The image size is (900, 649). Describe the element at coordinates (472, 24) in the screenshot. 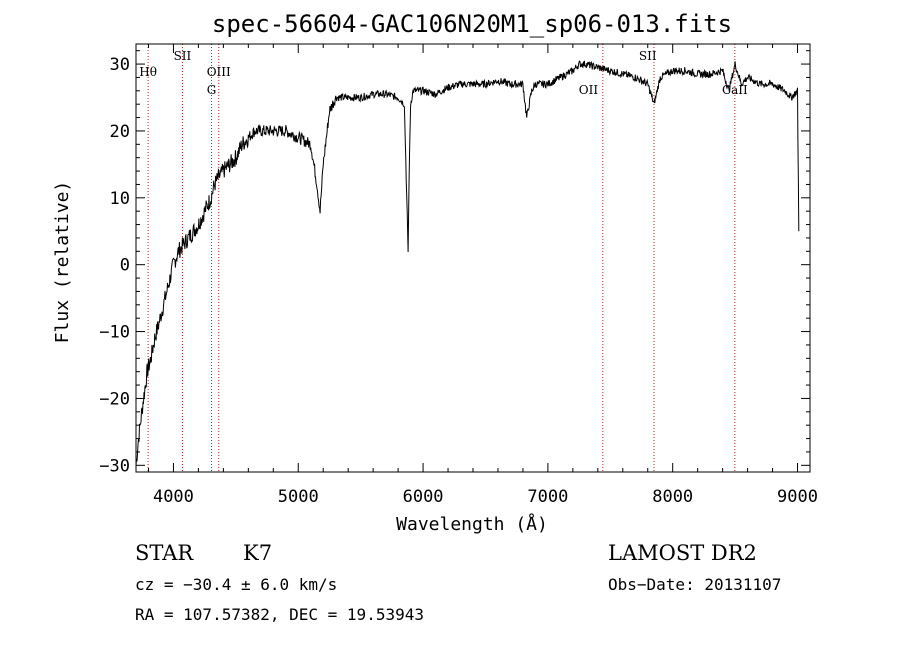

I see `chart-title: spec-56604-GAC106N20M1_sp06-013.fits` at that location.